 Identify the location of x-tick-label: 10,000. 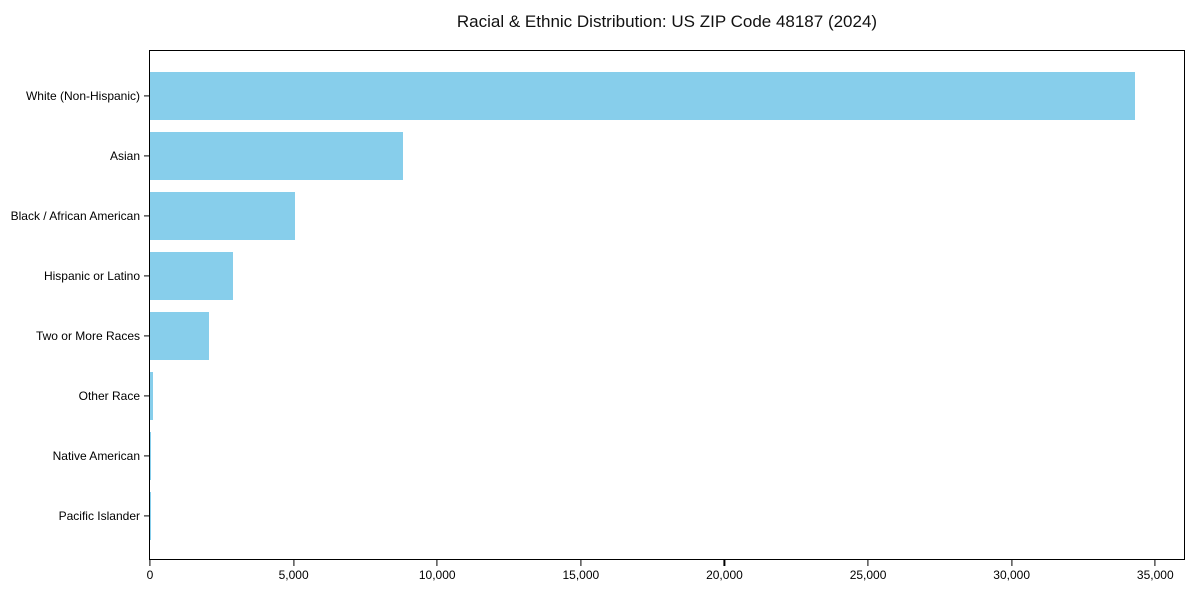
(437, 575).